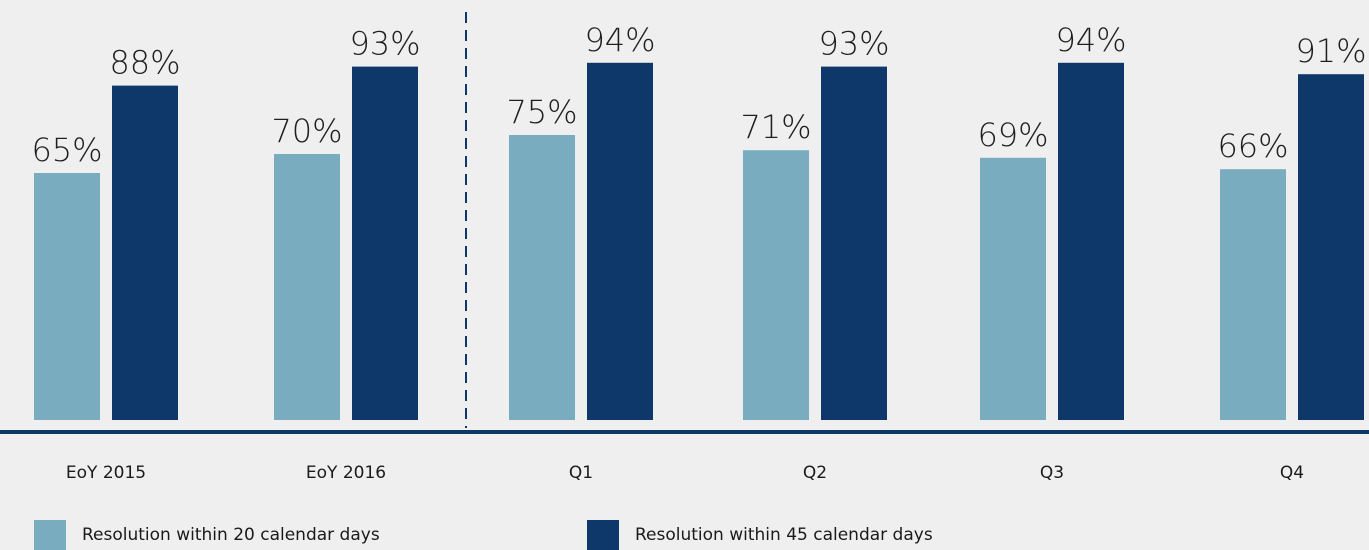 This screenshot has width=1369, height=550. What do you see at coordinates (684, 432) in the screenshot?
I see `x-axis-line` at bounding box center [684, 432].